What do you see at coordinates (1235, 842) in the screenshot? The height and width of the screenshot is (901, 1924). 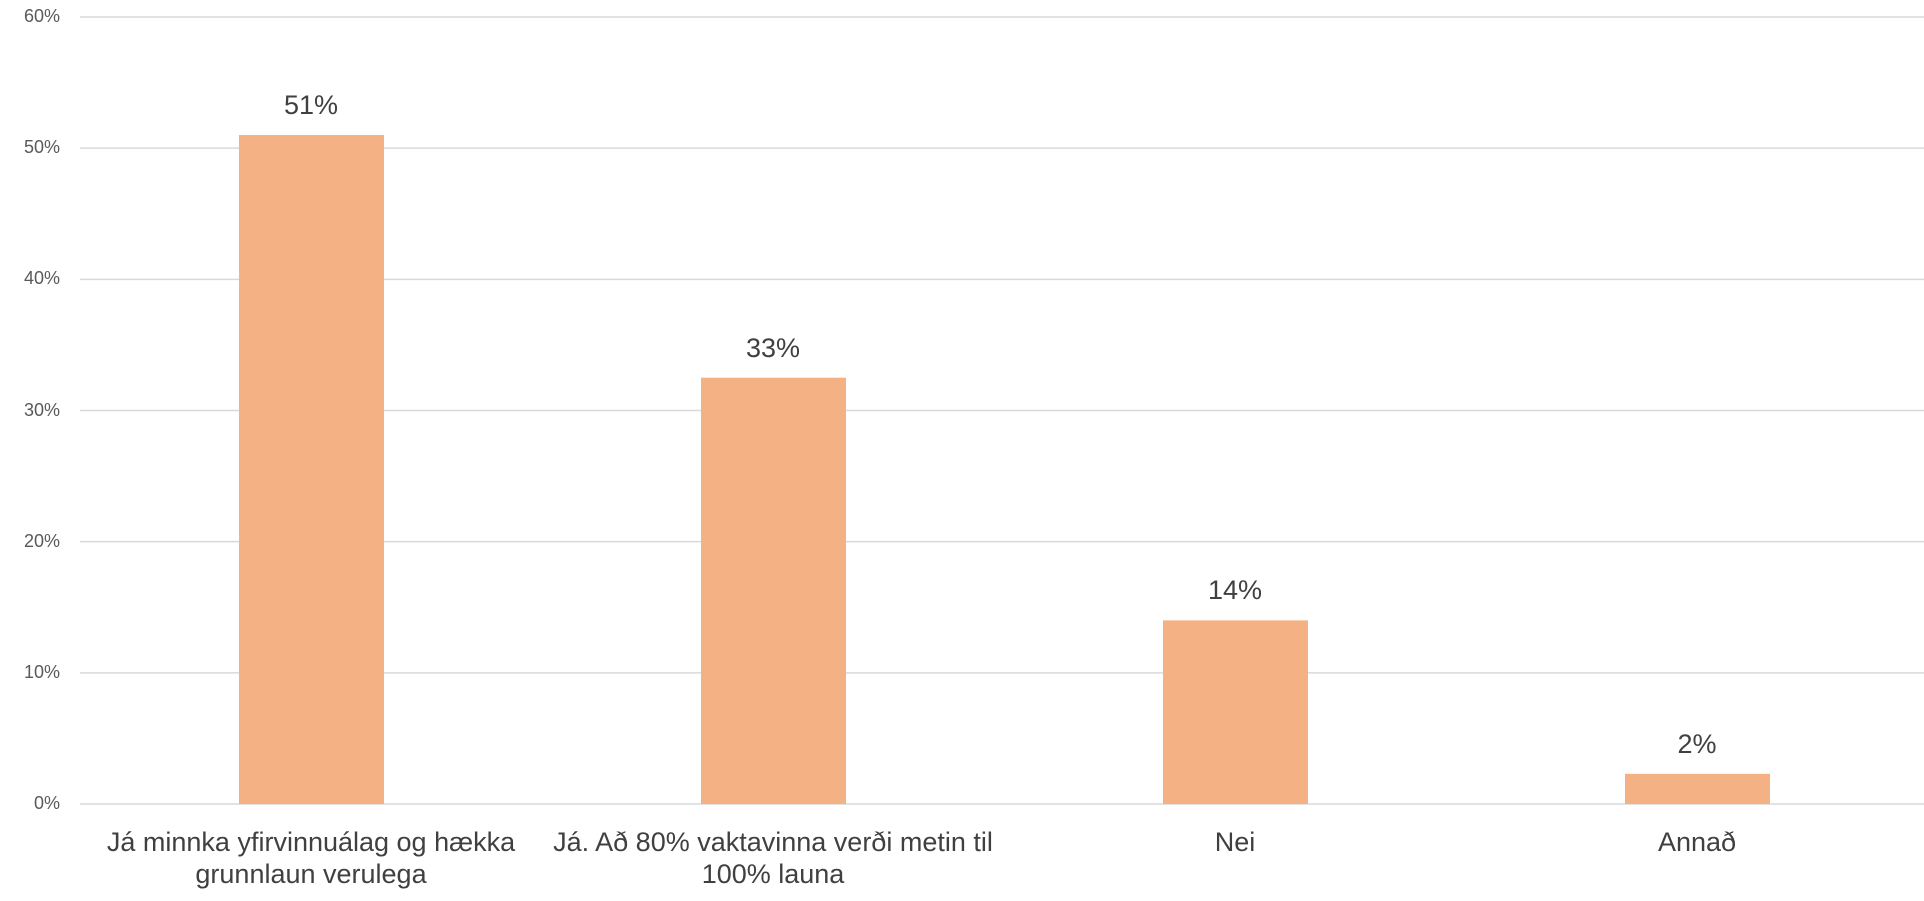 I see `x-tick-label: Nei` at bounding box center [1235, 842].